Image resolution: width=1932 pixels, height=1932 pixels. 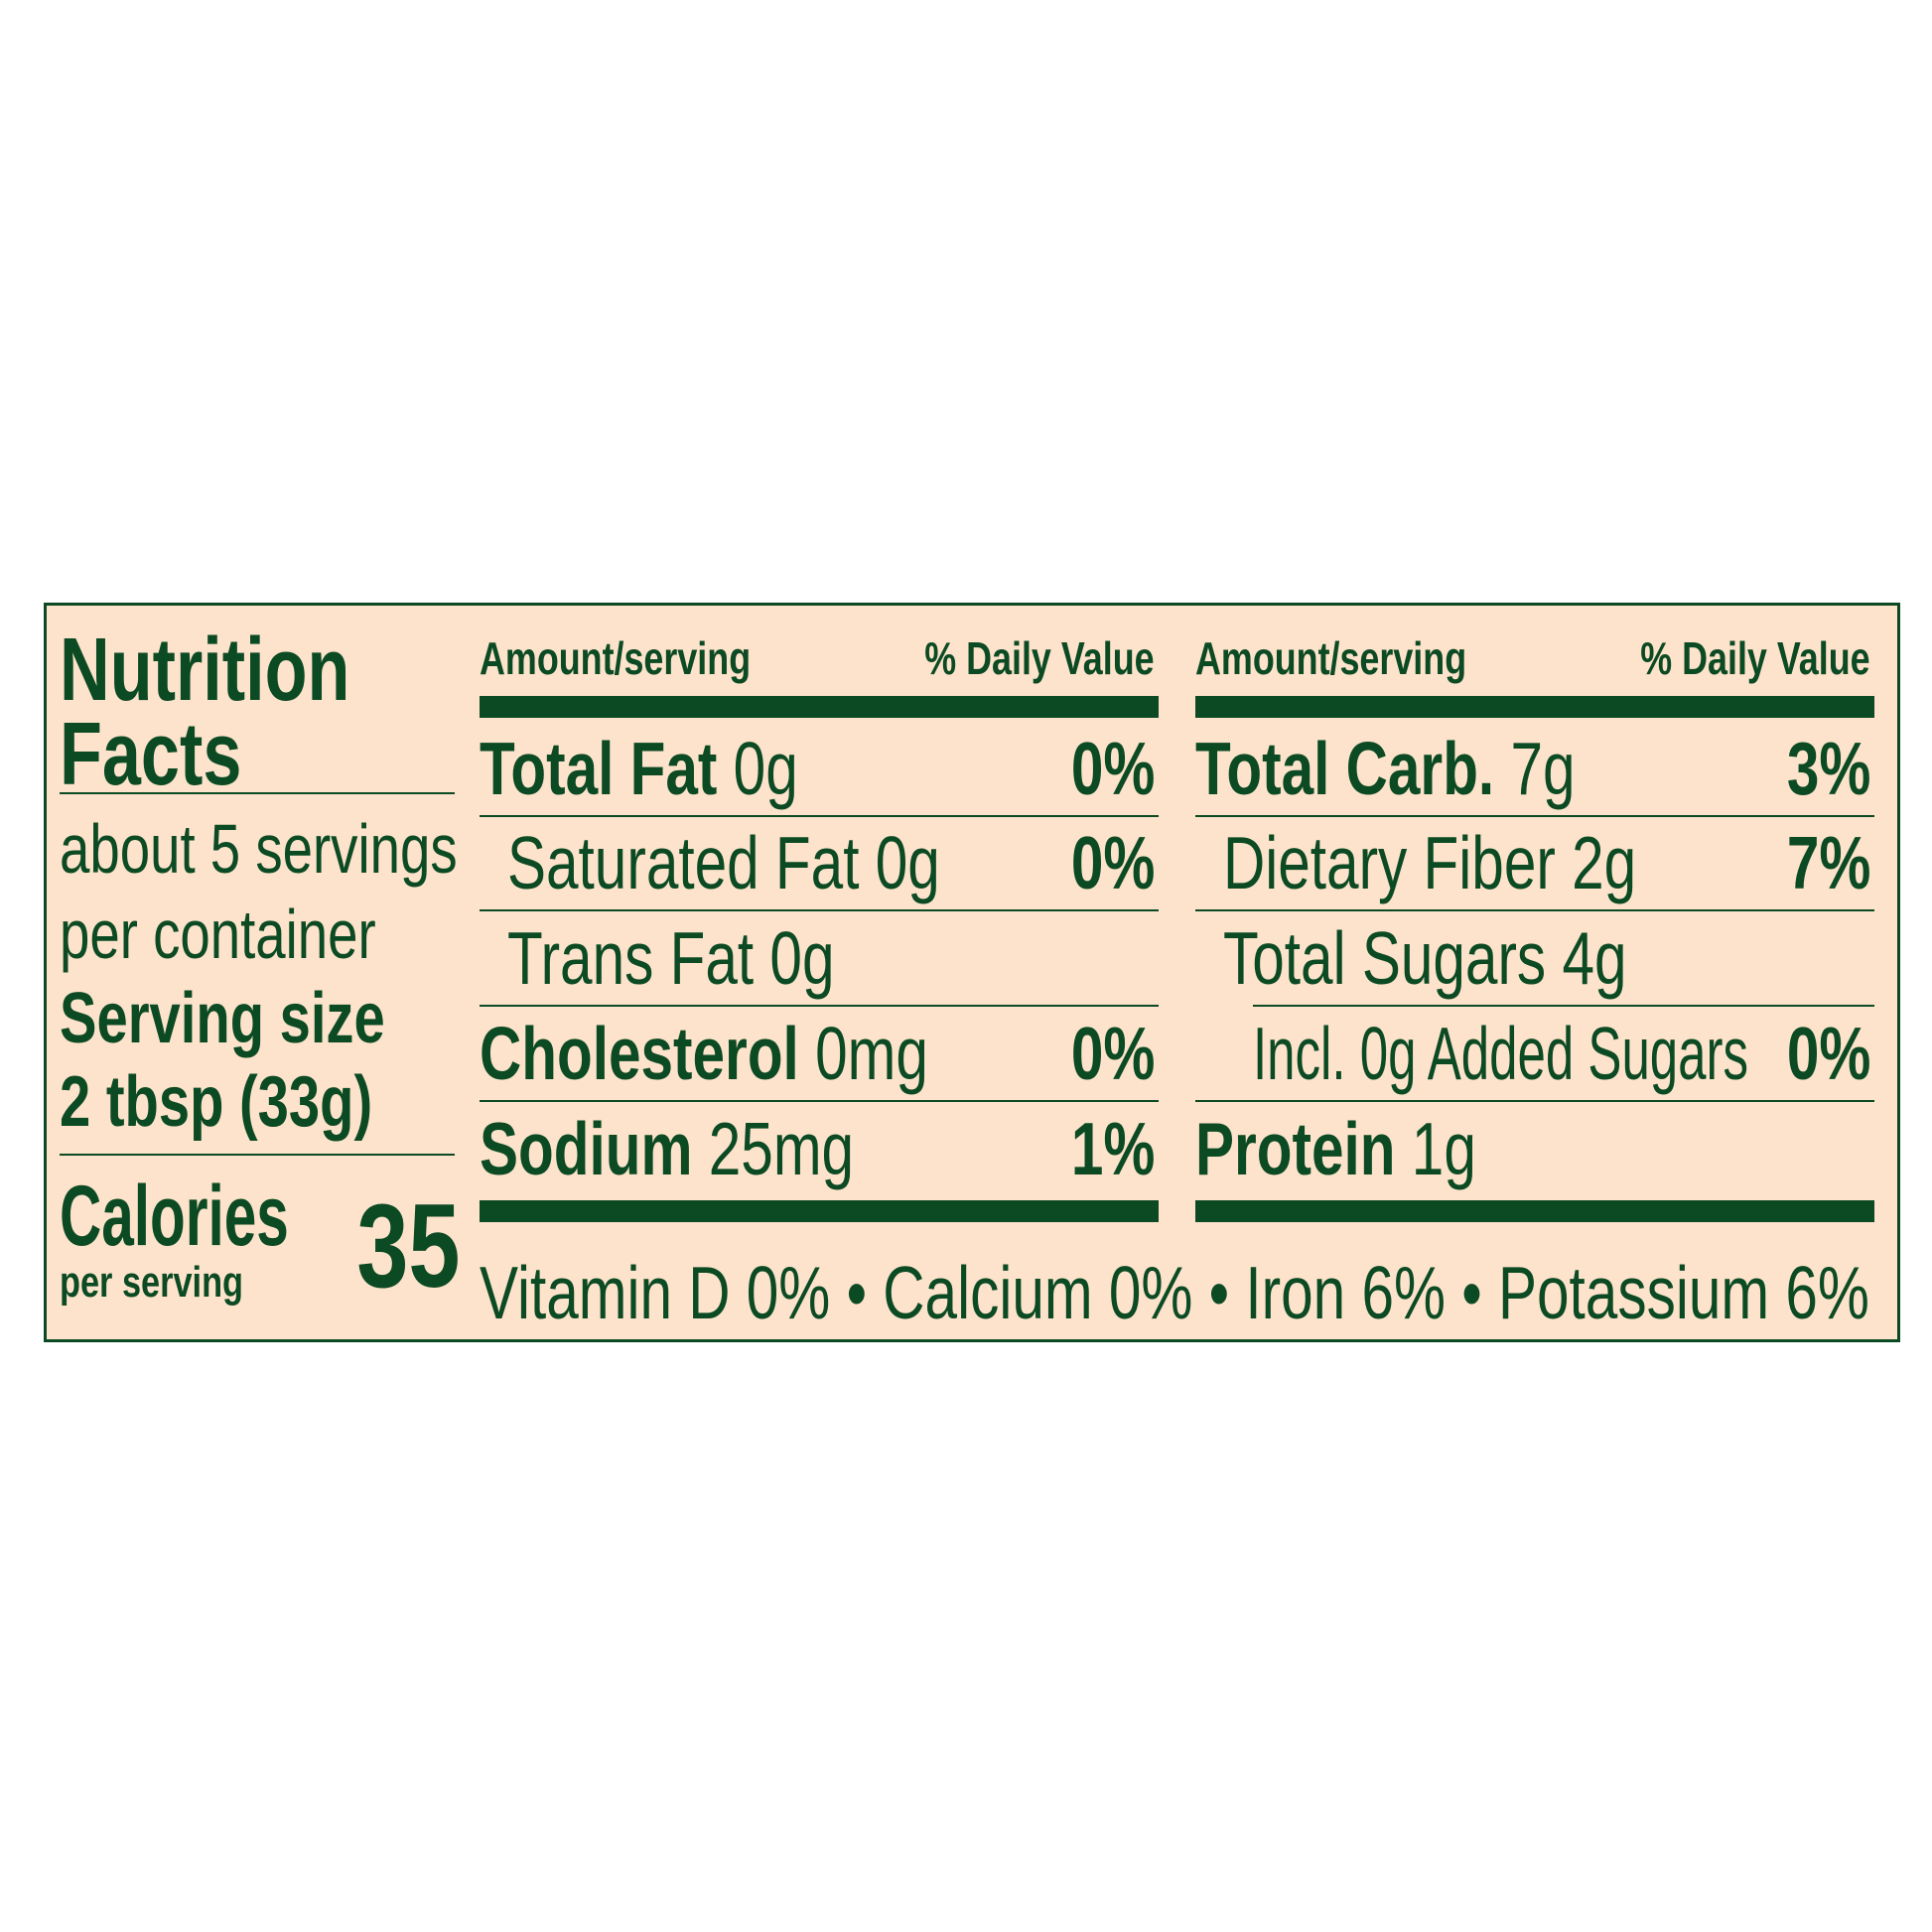 I want to click on nutrient-name: Total Carb., so click(x=1345, y=768).